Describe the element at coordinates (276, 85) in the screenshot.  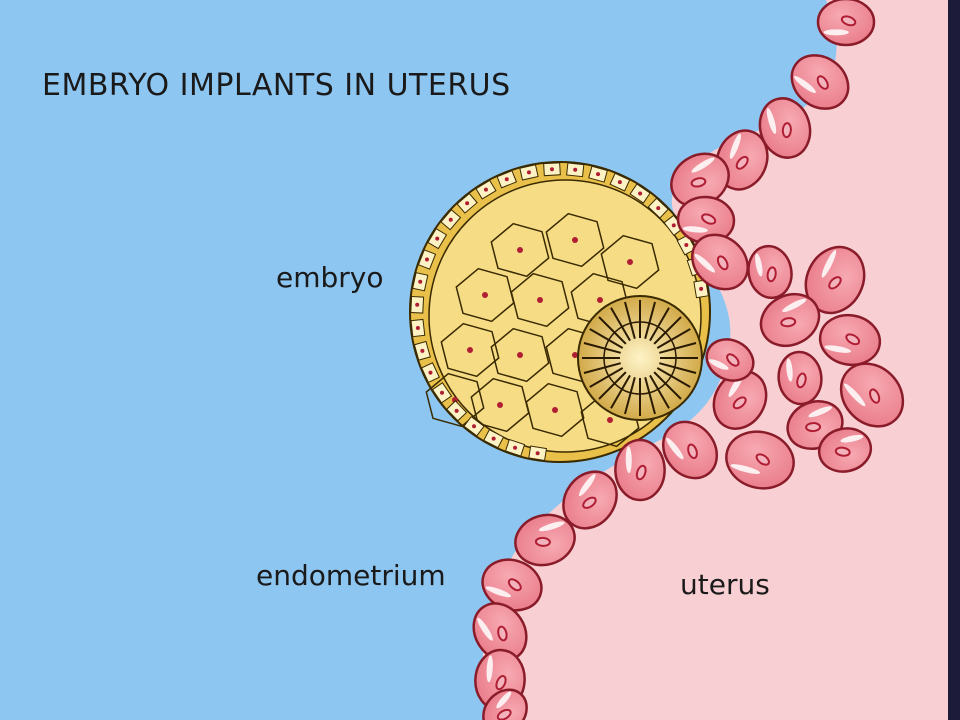
I see `diagram-title: EMBRYO IMPLANTS IN UTERUS` at that location.